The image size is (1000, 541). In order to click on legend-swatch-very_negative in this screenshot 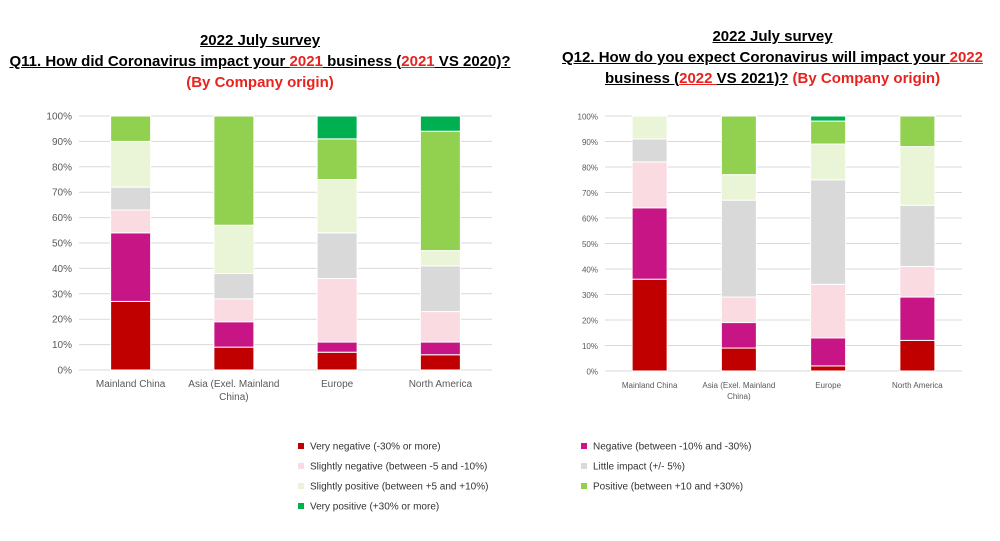, I will do `click(301, 446)`.